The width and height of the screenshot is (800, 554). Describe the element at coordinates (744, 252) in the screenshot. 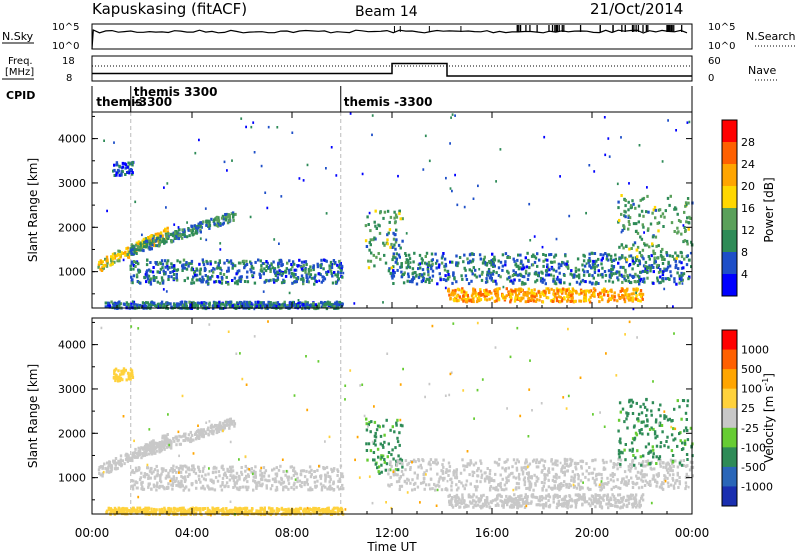

I see `colorbar-tick-label: 8` at that location.